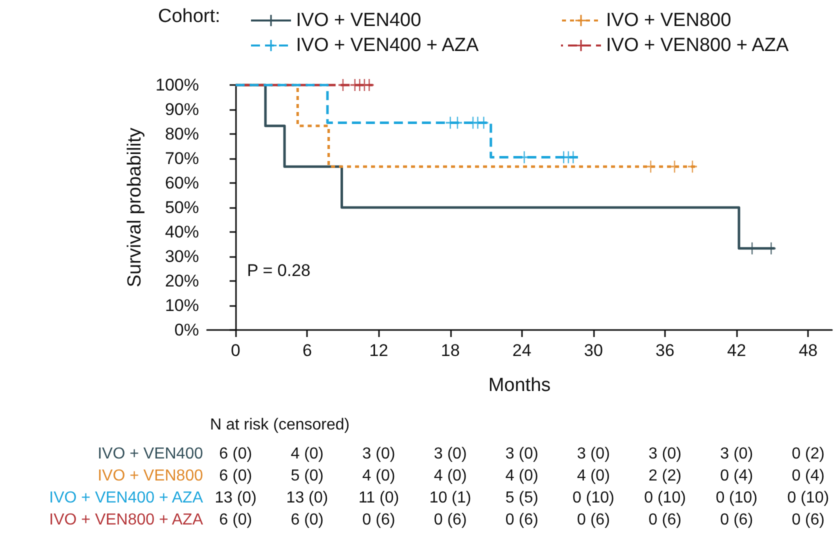 The height and width of the screenshot is (546, 835). What do you see at coordinates (135, 207) in the screenshot?
I see `y-axis-title: Survival probability` at bounding box center [135, 207].